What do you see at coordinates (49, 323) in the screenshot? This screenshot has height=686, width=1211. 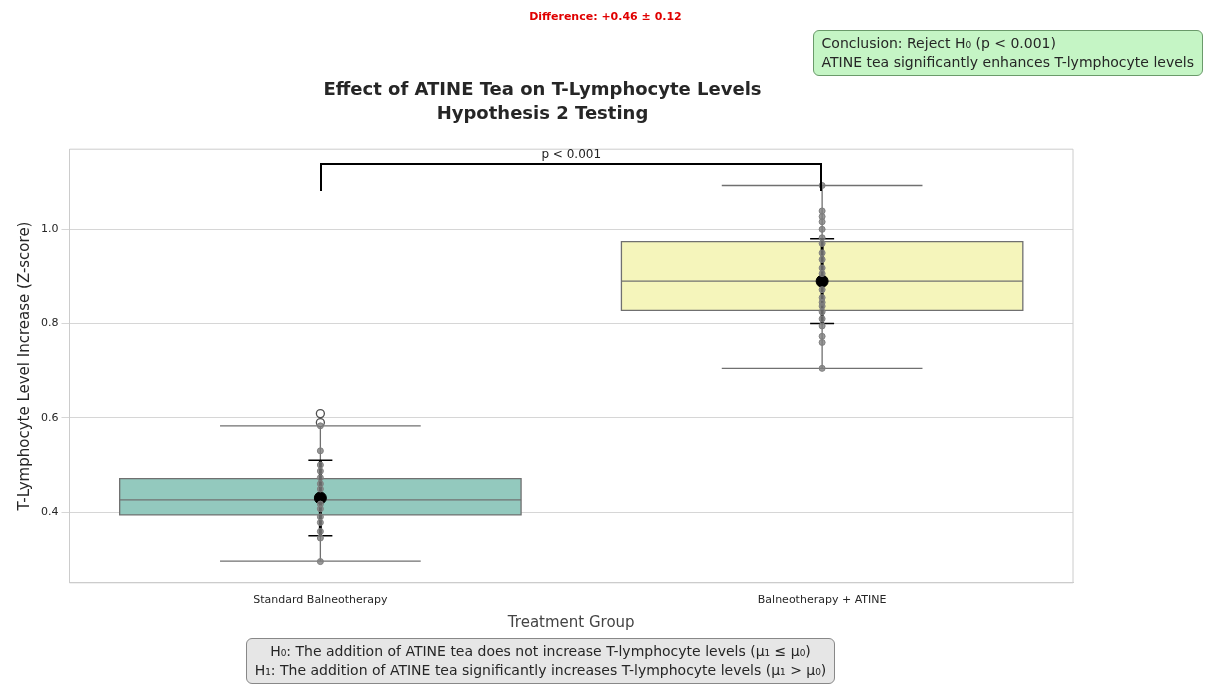 I see `y-tick-label: 0.8` at bounding box center [49, 323].